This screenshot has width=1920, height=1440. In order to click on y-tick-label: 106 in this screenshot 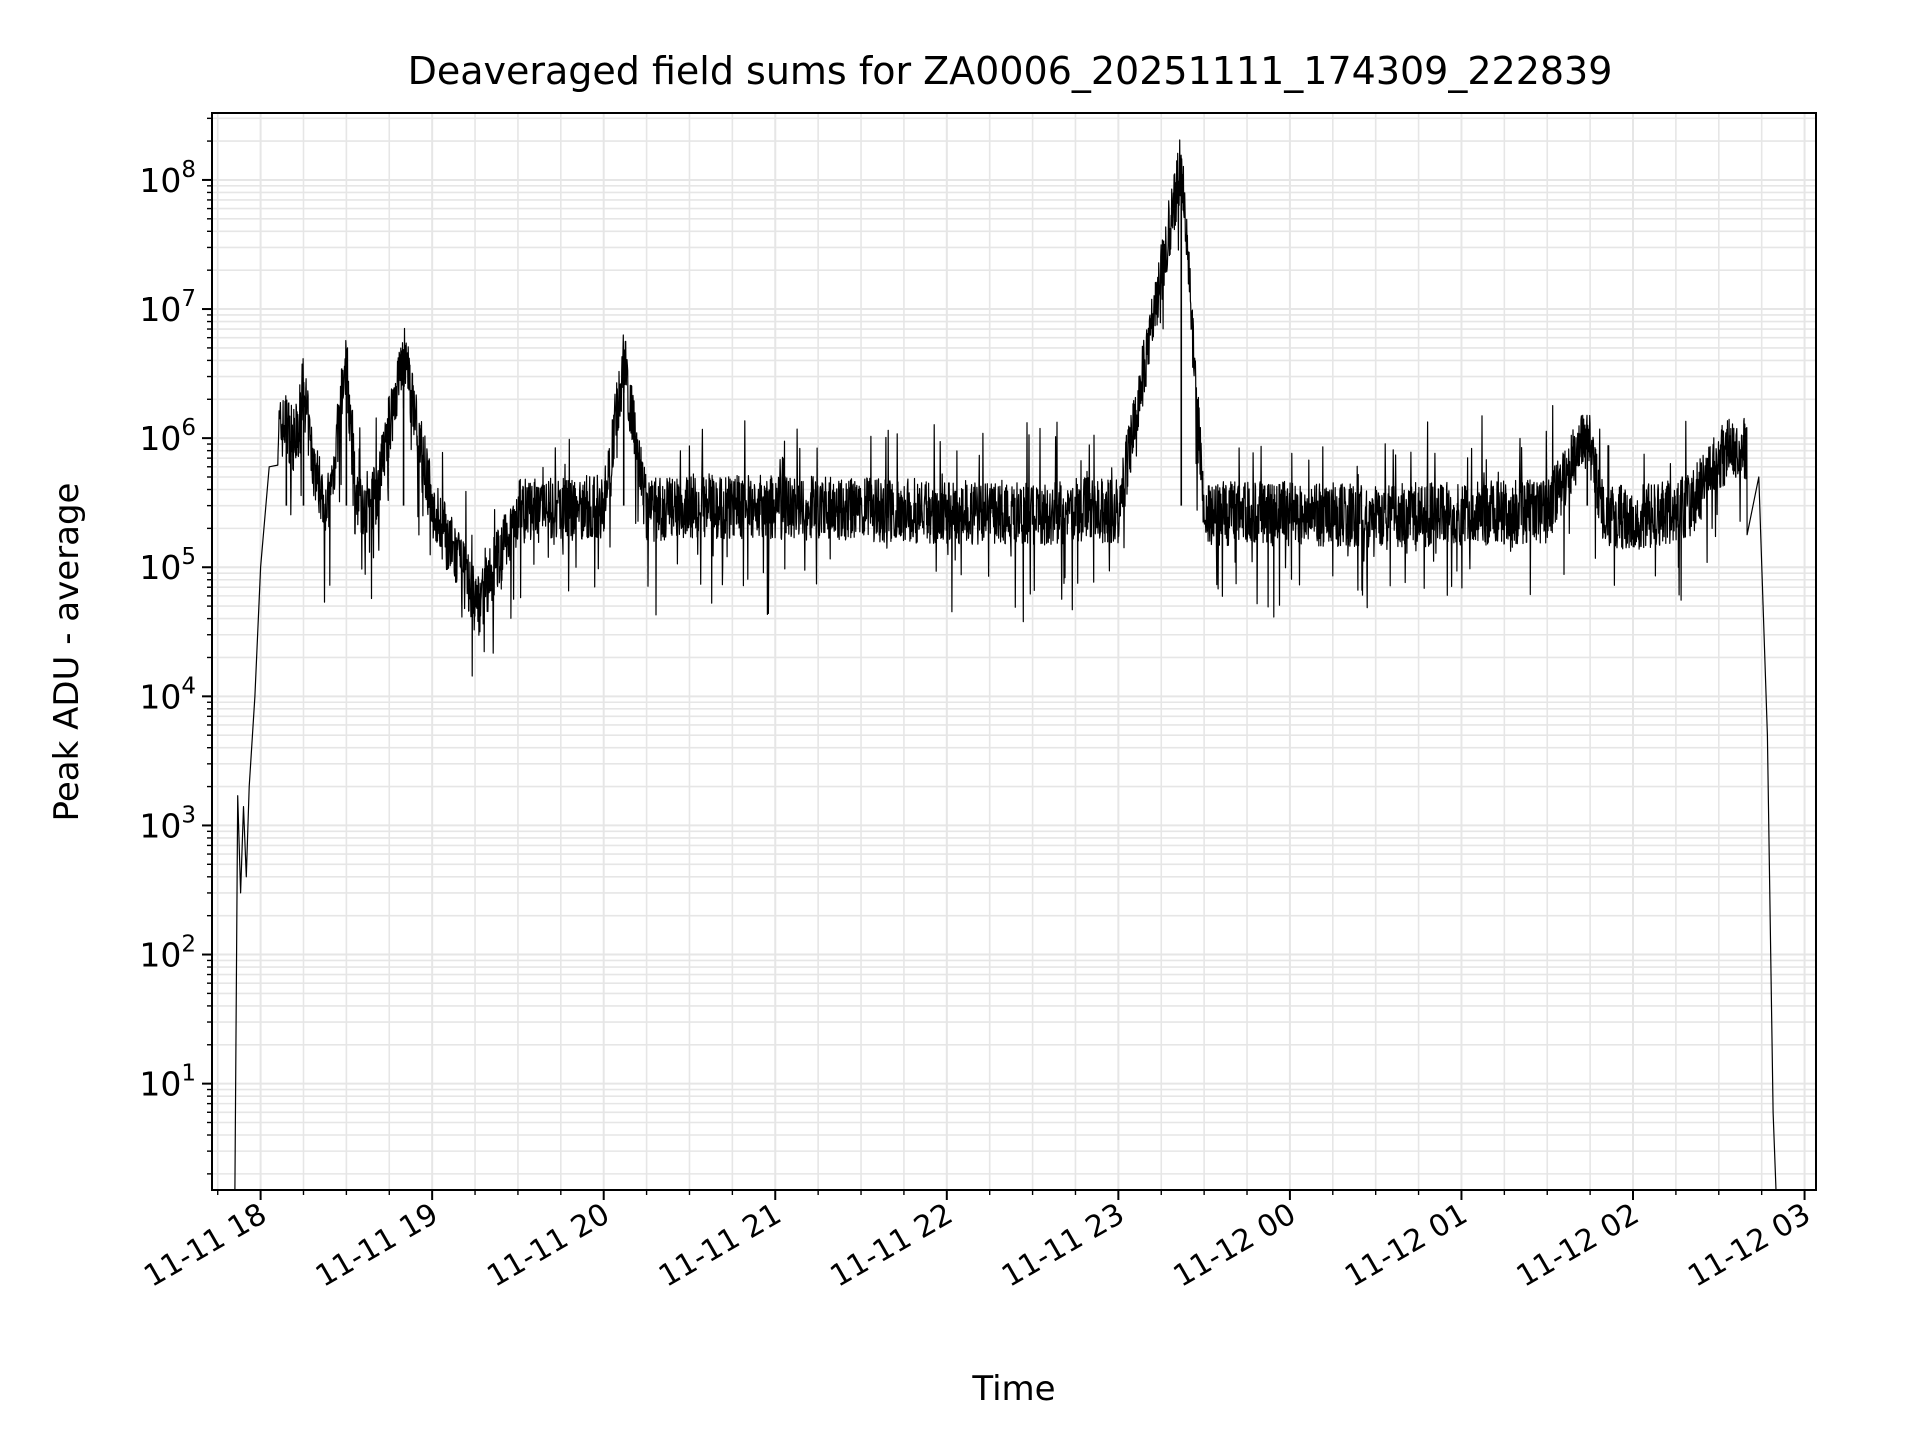, I will do `click(167, 436)`.